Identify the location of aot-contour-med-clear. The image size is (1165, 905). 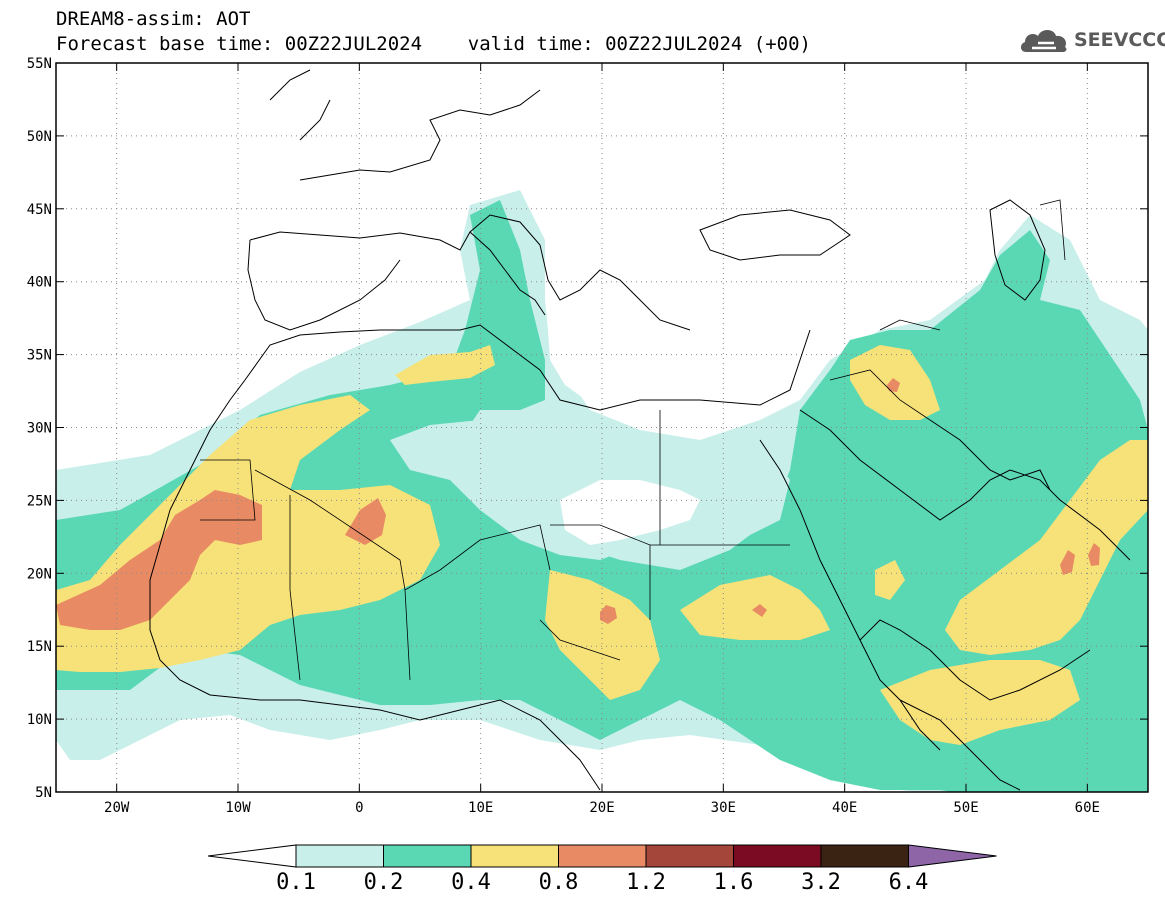
(674, 367).